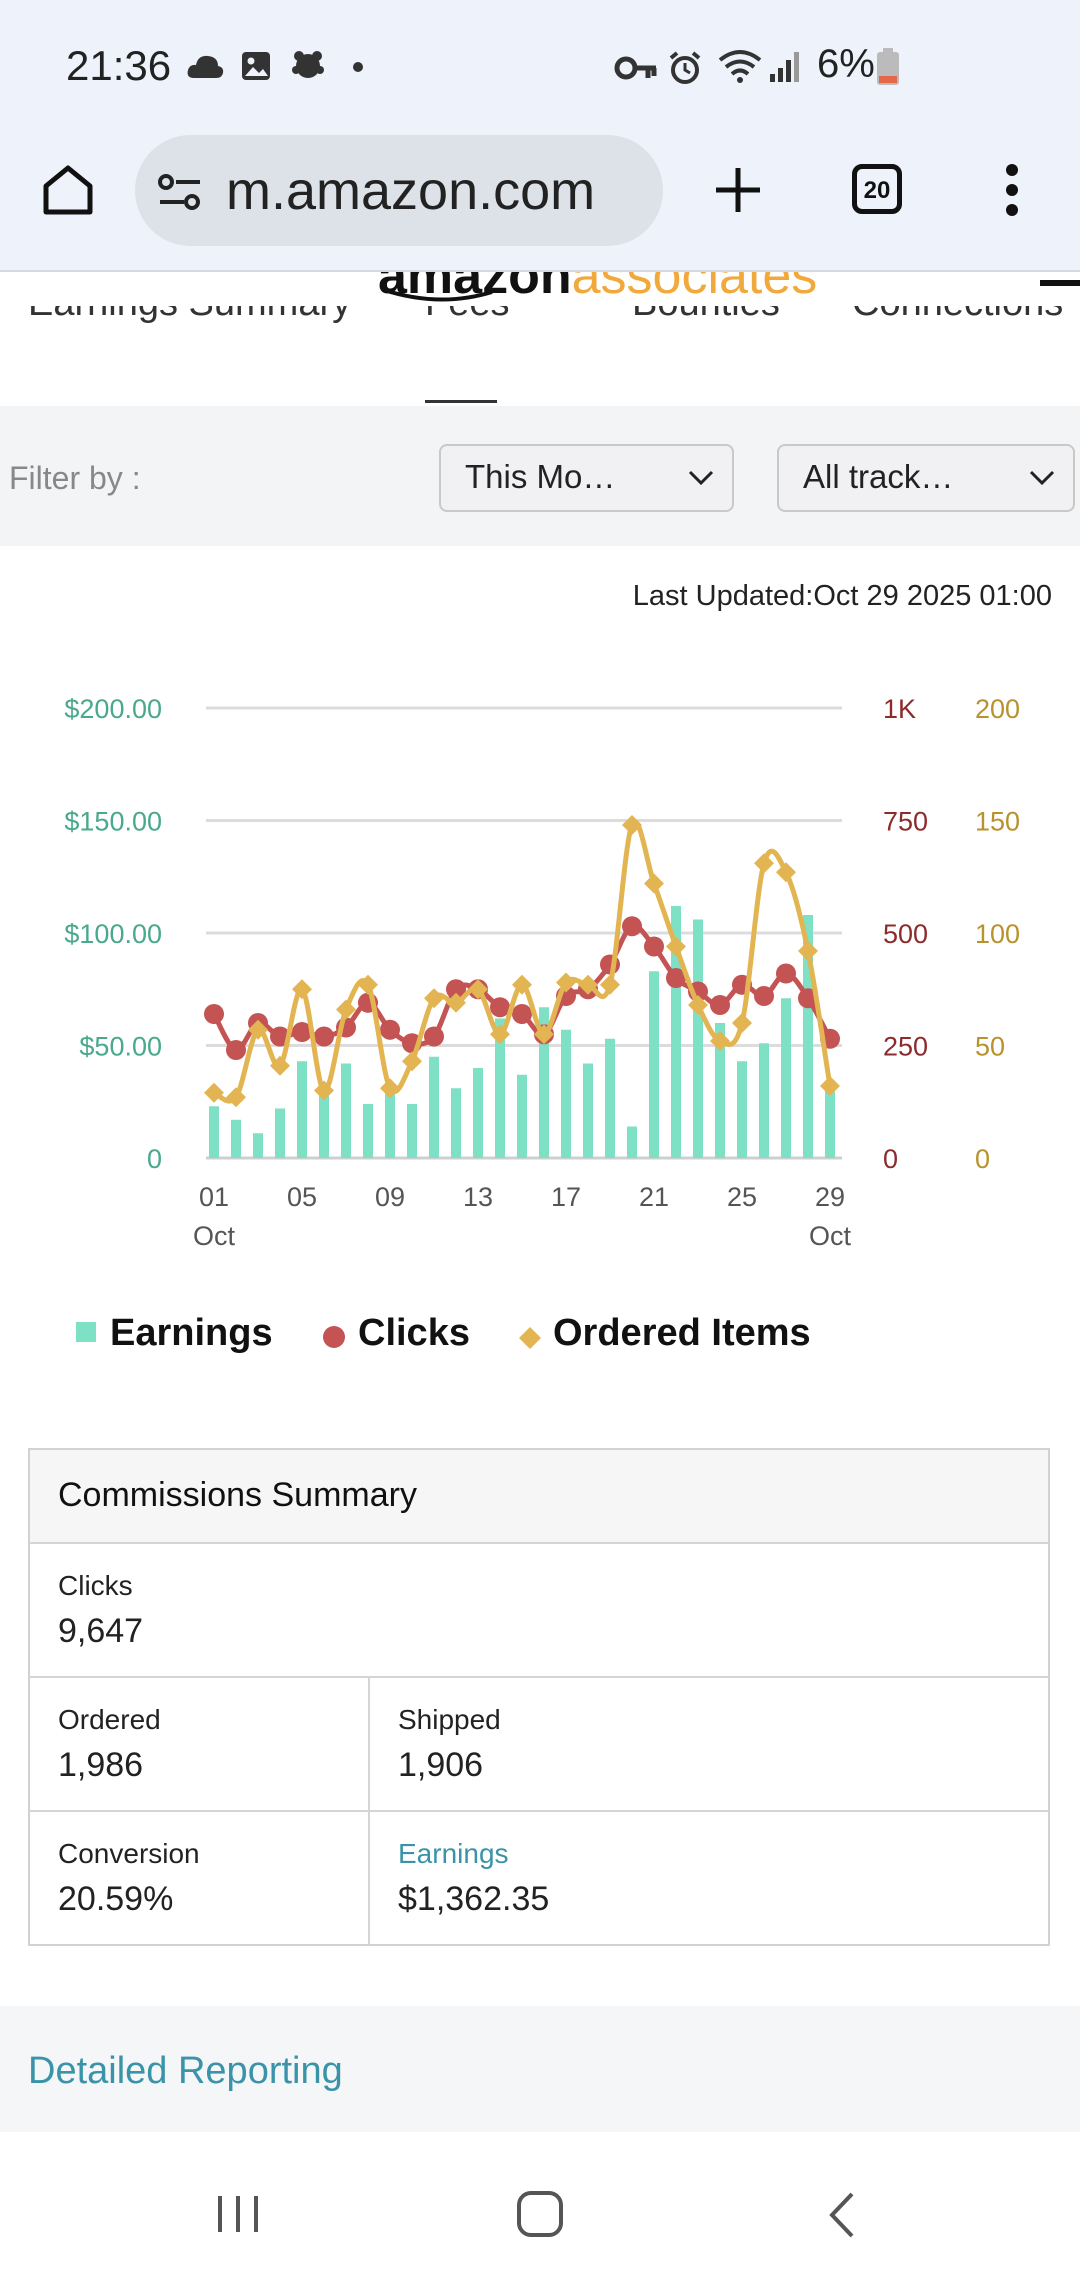 The height and width of the screenshot is (2280, 1080). What do you see at coordinates (185, 2071) in the screenshot?
I see `detailed-reporting-link: Detailed Reporting` at bounding box center [185, 2071].